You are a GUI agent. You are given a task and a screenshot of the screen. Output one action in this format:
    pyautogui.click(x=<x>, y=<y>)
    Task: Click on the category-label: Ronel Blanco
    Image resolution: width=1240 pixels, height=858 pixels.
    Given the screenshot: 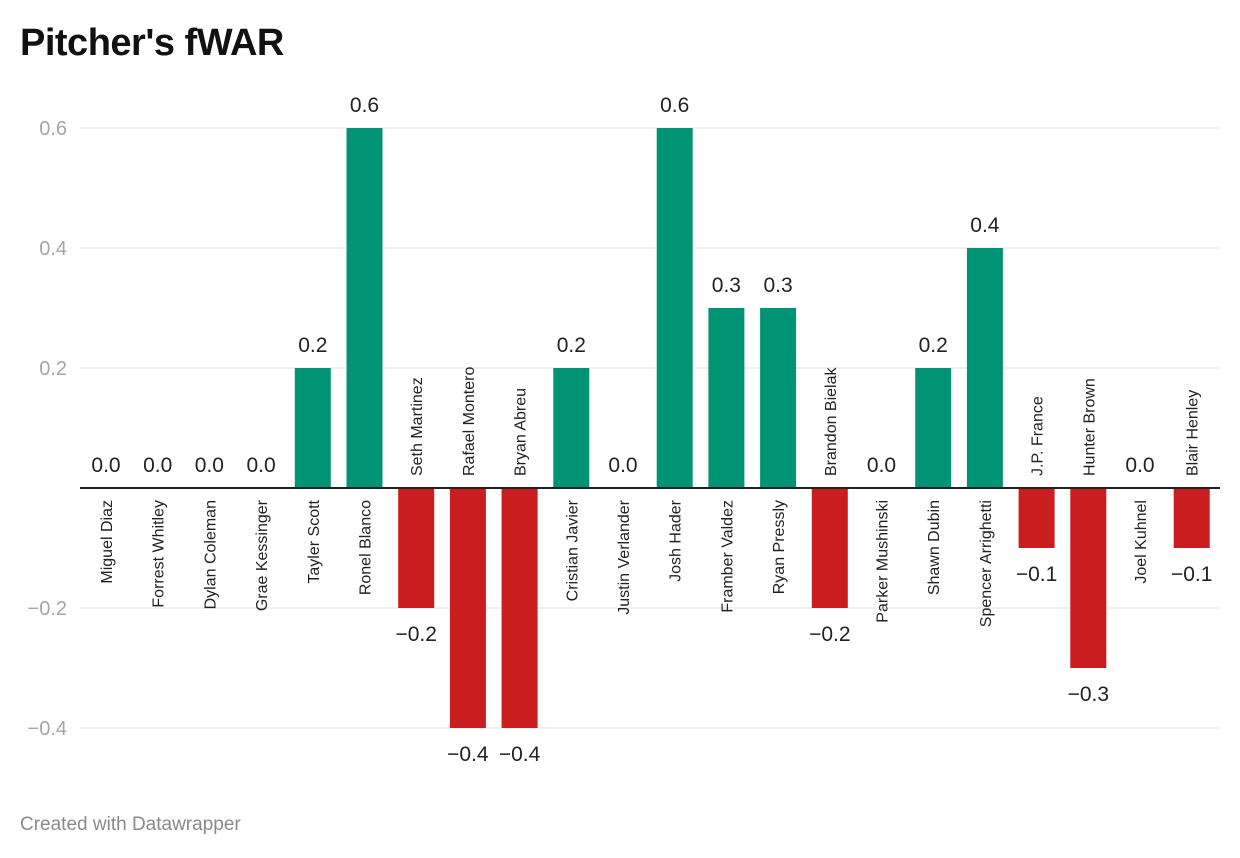 What is the action you would take?
    pyautogui.click(x=366, y=547)
    